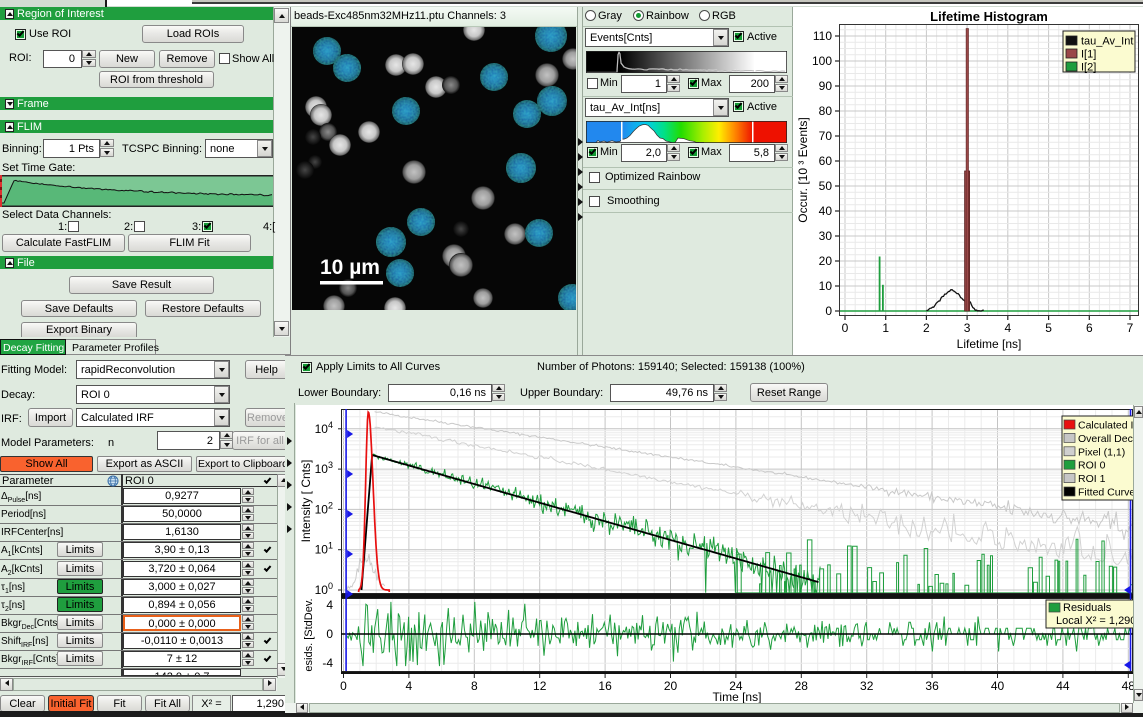 Image resolution: width=1143 pixels, height=717 pixels. I want to click on svg-text: 48, so click(1127, 686).